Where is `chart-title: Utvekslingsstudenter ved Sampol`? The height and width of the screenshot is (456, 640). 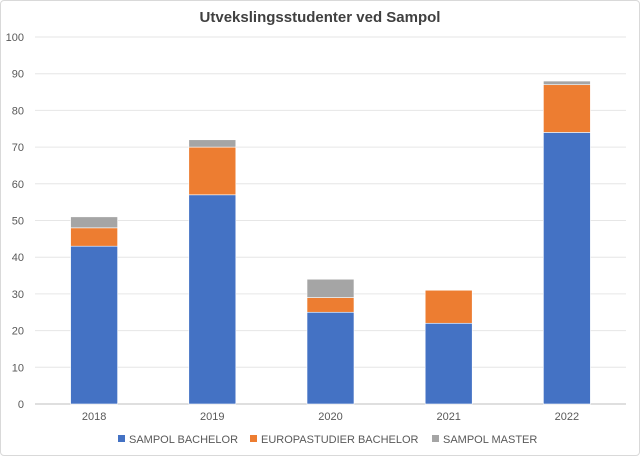
chart-title: Utvekslingsstudenter ved Sampol is located at coordinates (320, 17).